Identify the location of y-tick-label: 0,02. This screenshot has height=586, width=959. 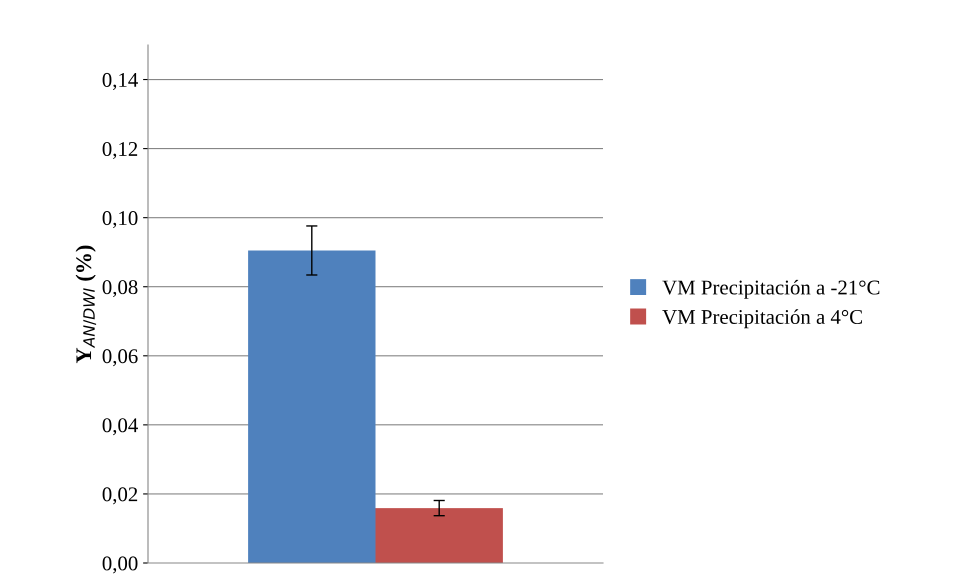
(120, 495).